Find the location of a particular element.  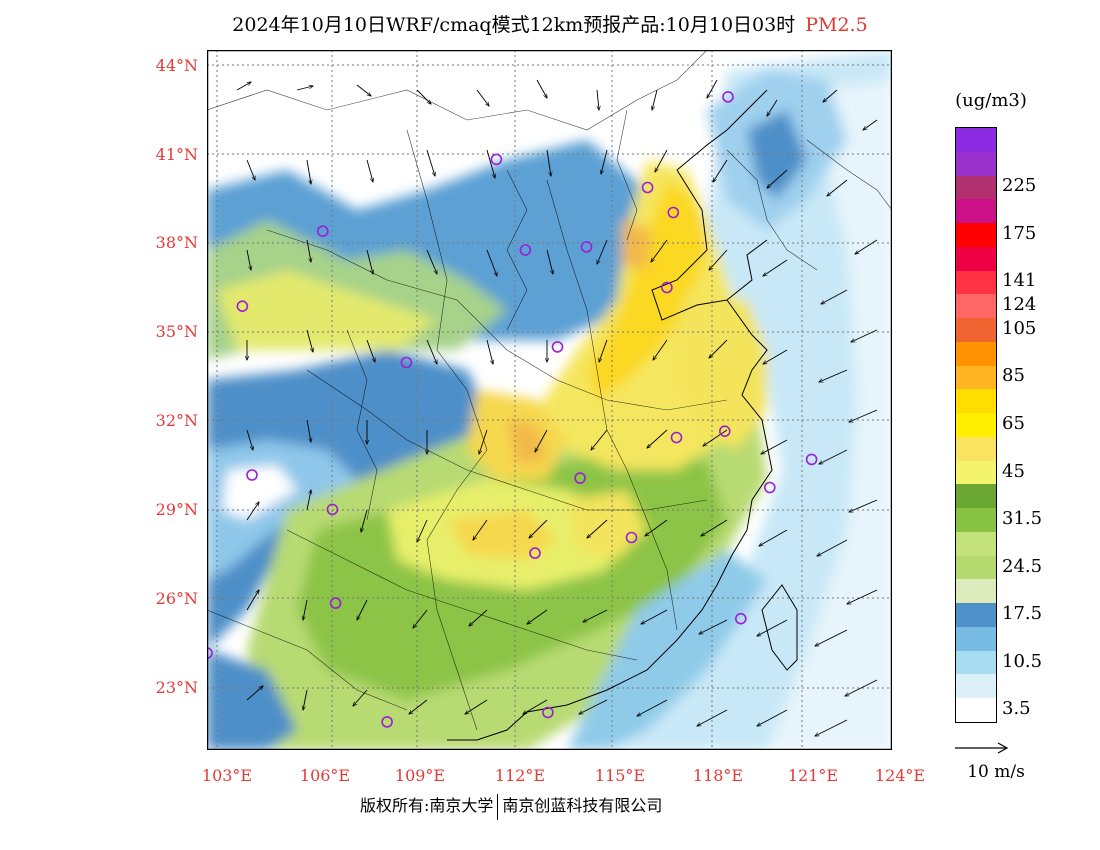

color-bar-label: 124 is located at coordinates (1019, 305).